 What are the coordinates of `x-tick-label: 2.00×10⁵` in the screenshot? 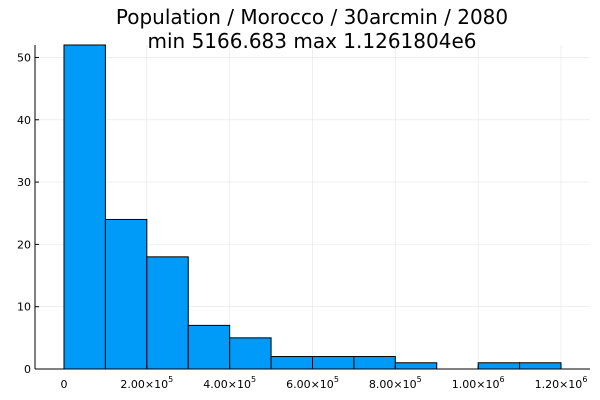 It's located at (146, 383).